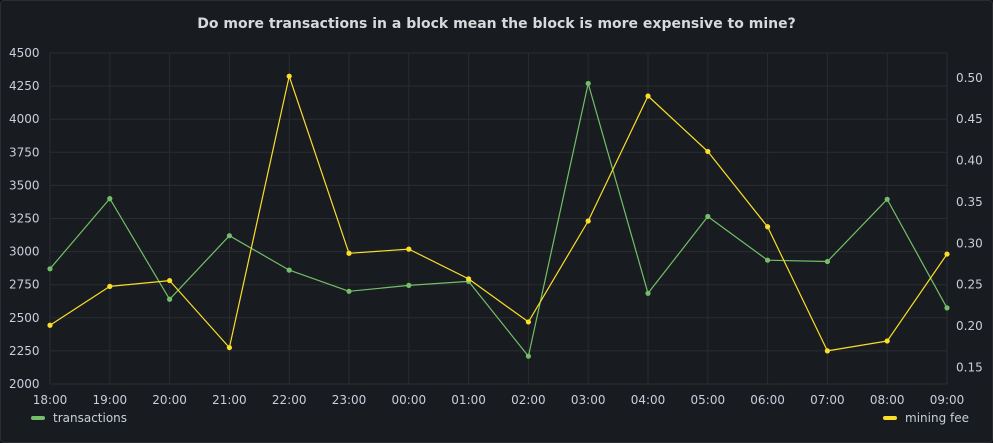 This screenshot has height=443, width=993. What do you see at coordinates (24, 285) in the screenshot?
I see `y-left-tick-label: 2750` at bounding box center [24, 285].